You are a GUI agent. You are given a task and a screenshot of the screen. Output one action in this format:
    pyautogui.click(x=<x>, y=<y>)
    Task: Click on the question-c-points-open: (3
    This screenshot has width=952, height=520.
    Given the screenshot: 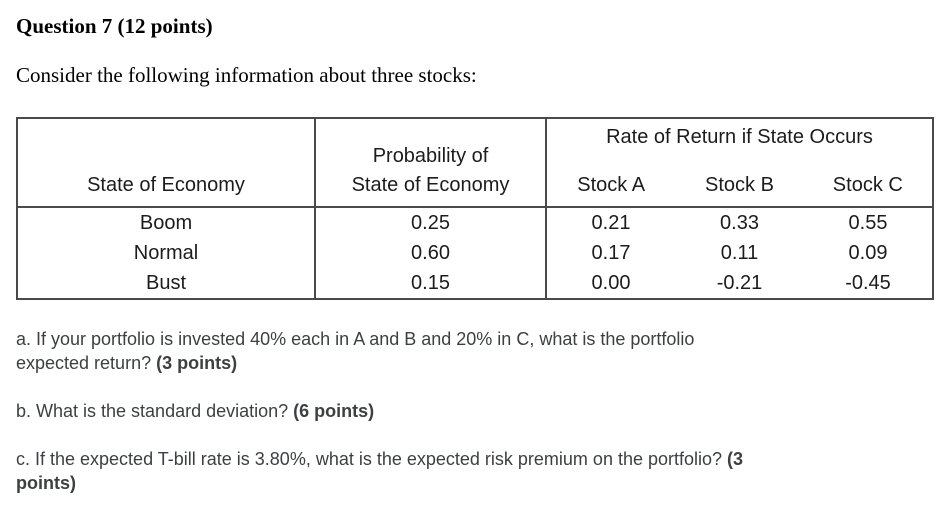 What is the action you would take?
    pyautogui.click(x=735, y=459)
    